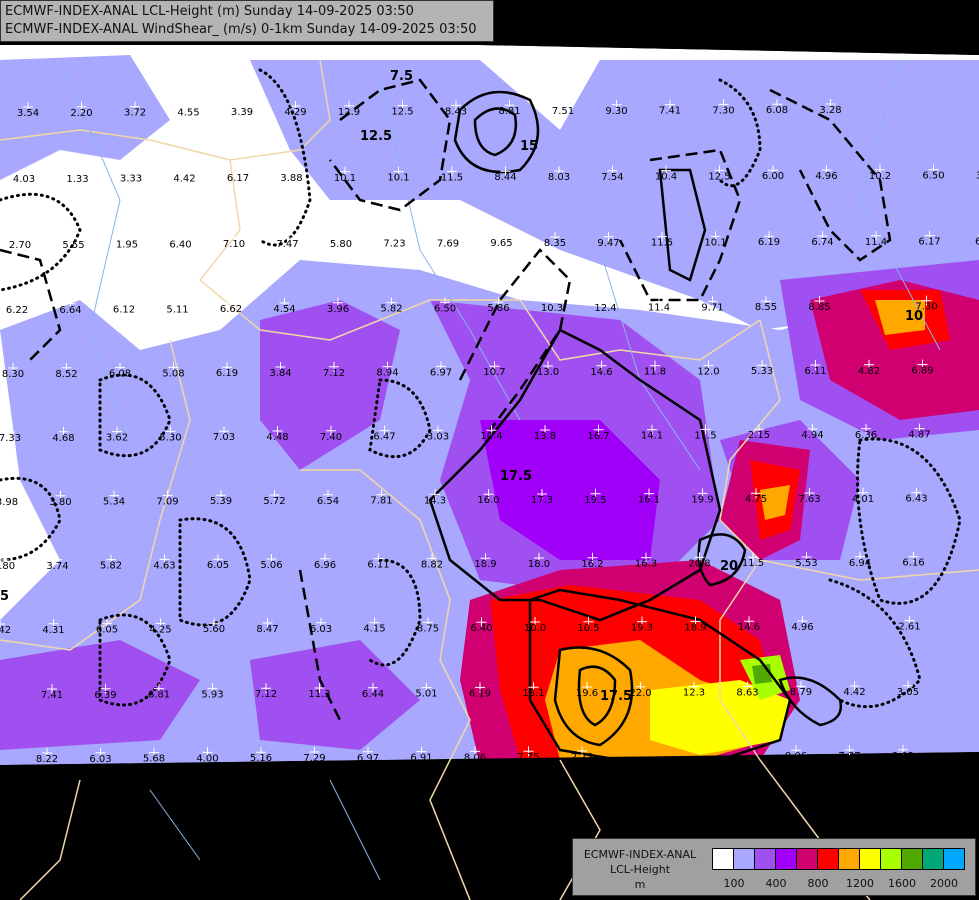 The image size is (979, 900). What do you see at coordinates (398, 178) in the screenshot?
I see `windshear-value: 10.1` at bounding box center [398, 178].